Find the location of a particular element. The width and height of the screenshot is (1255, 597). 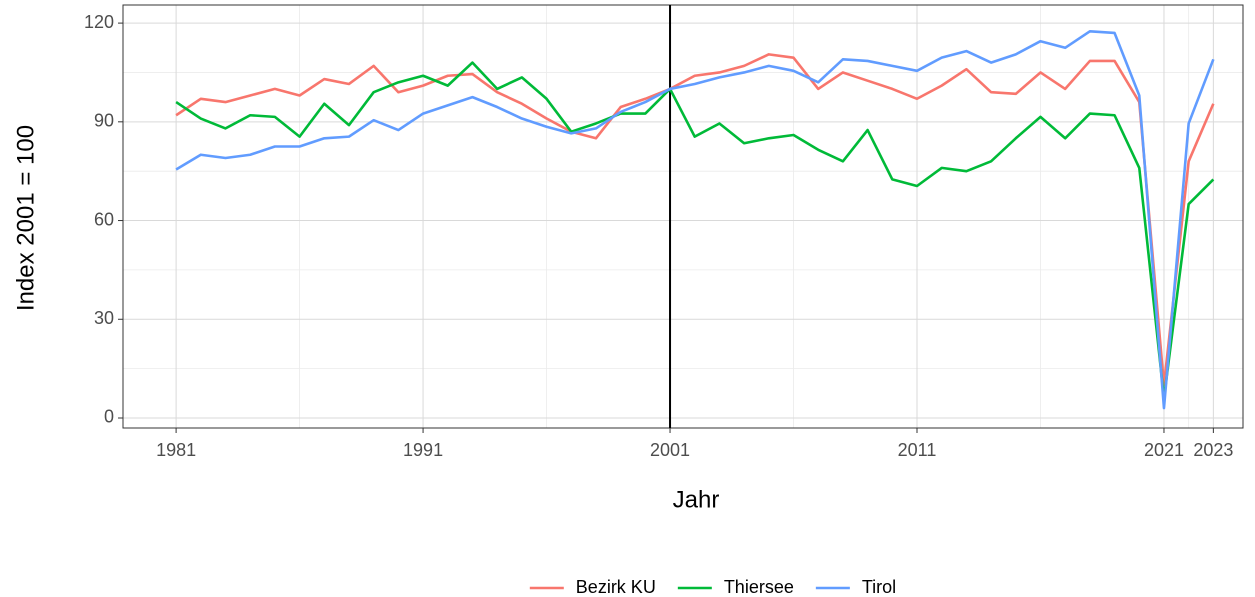

x-tick-label: 2011 is located at coordinates (917, 450).